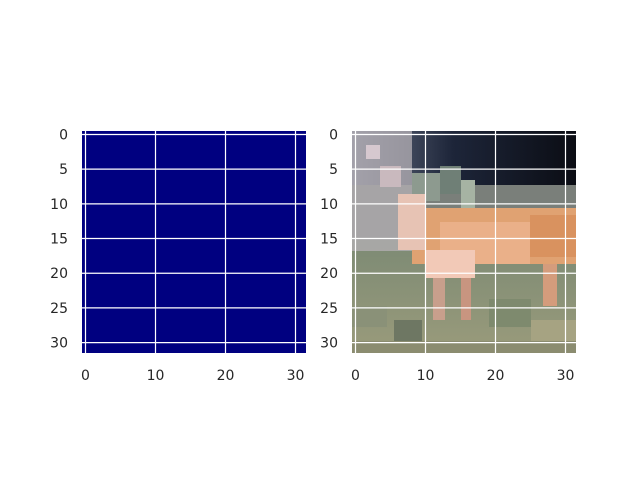 The height and width of the screenshot is (480, 640). Describe the element at coordinates (329, 309) in the screenshot. I see `right-y-tick-label: 25` at that location.